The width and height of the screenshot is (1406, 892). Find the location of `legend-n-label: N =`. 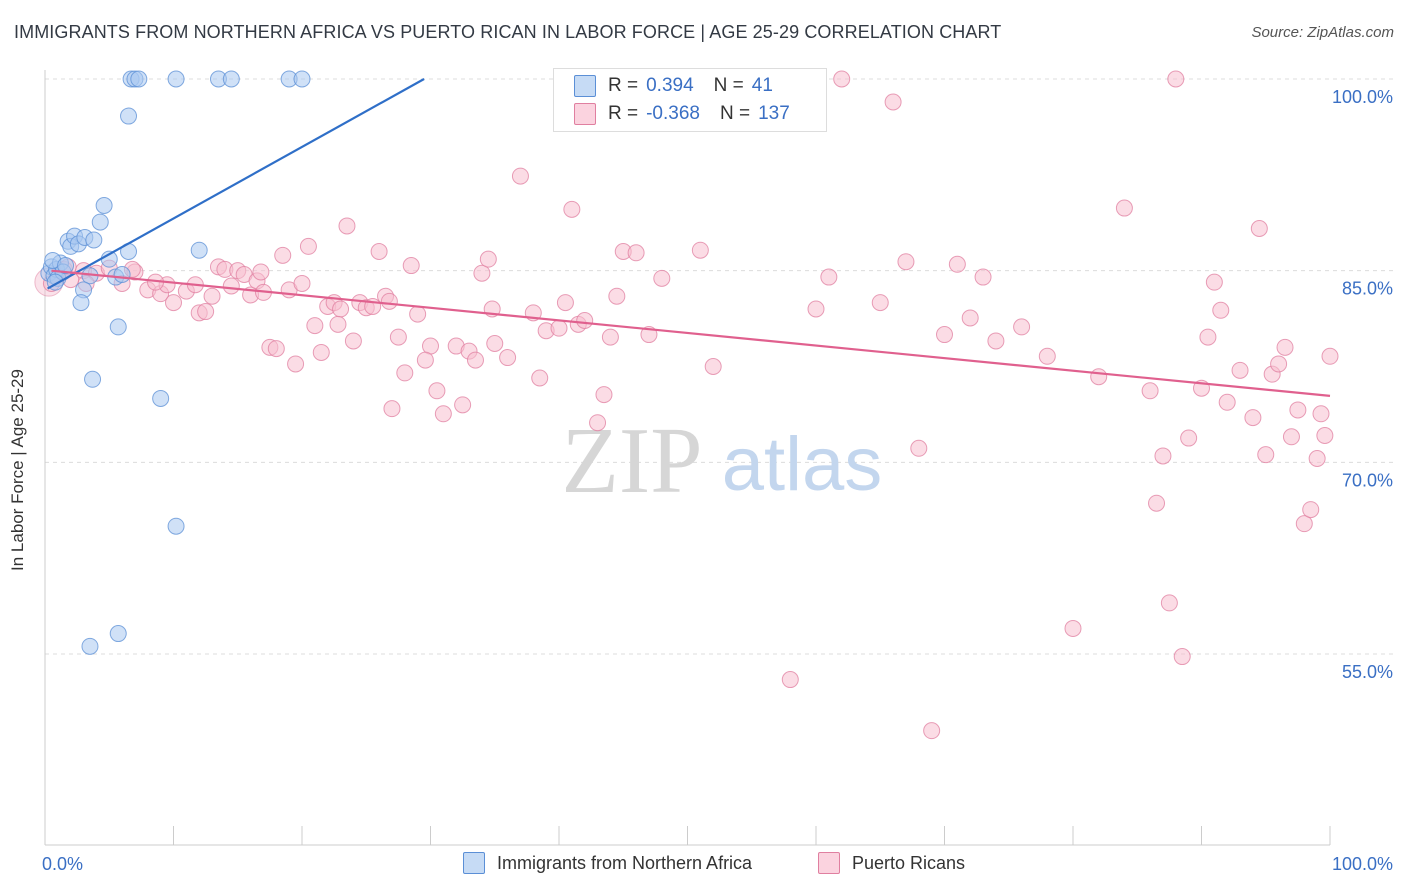

legend-n-label: N = is located at coordinates (728, 85).